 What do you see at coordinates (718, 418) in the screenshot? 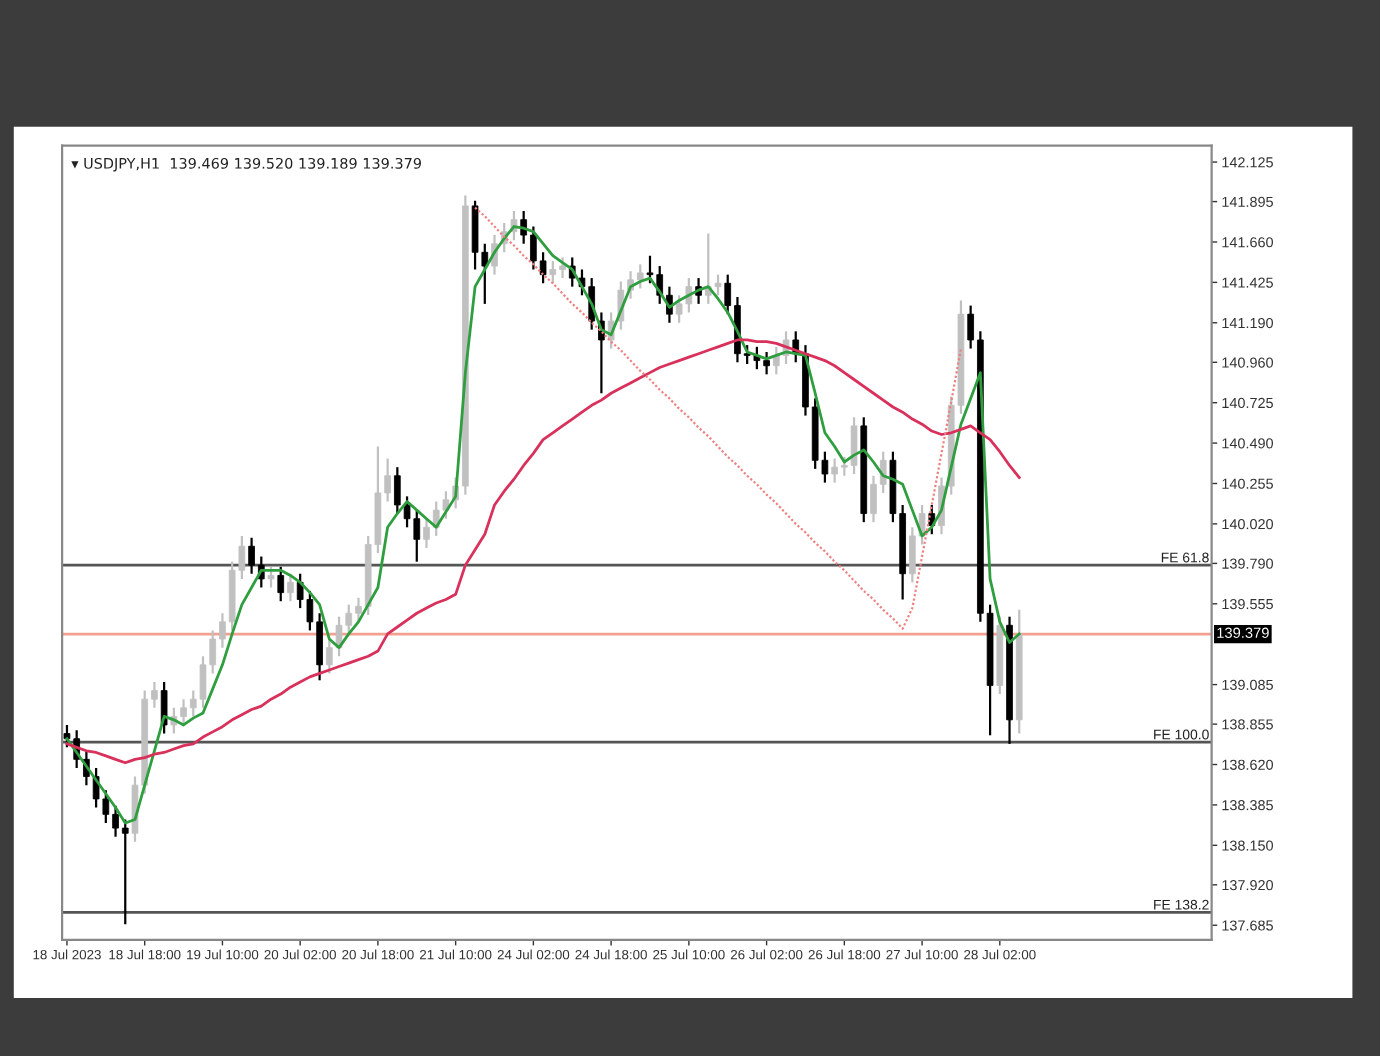
I see `line-series` at bounding box center [718, 418].